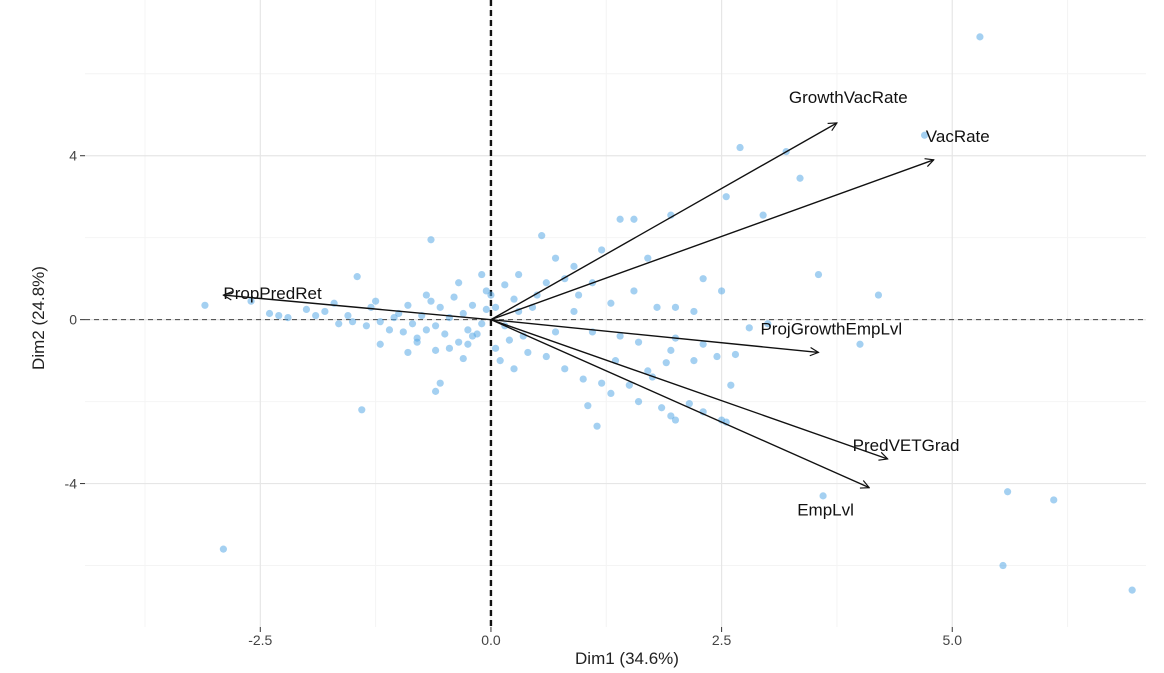 This screenshot has height=673, width=1164. Describe the element at coordinates (71, 484) in the screenshot. I see `y-tick-label: -4` at that location.